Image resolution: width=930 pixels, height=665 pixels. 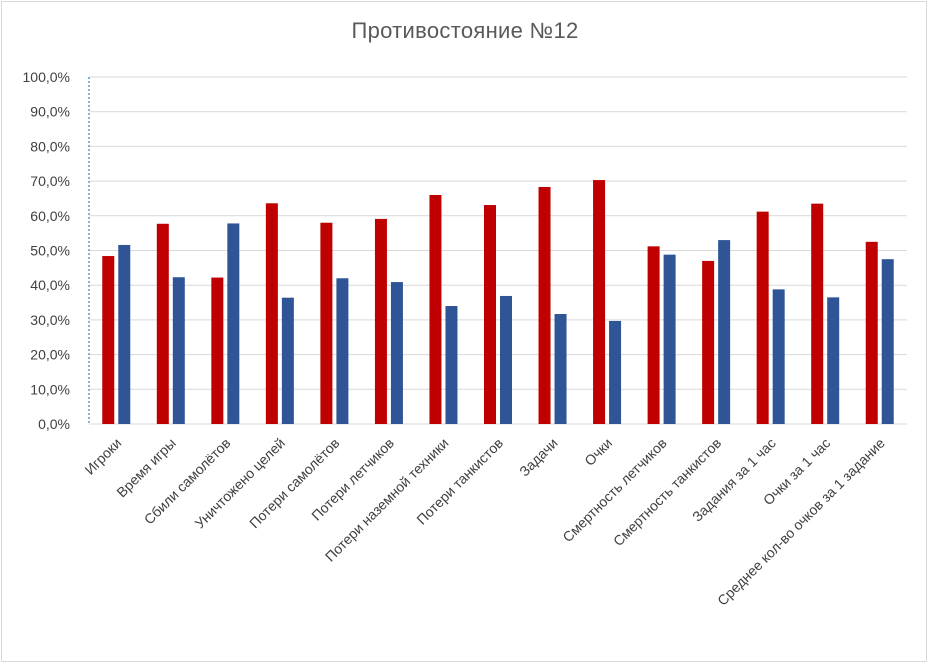 What do you see at coordinates (598, 452) in the screenshot?
I see `x-tick-label: Очки` at bounding box center [598, 452].